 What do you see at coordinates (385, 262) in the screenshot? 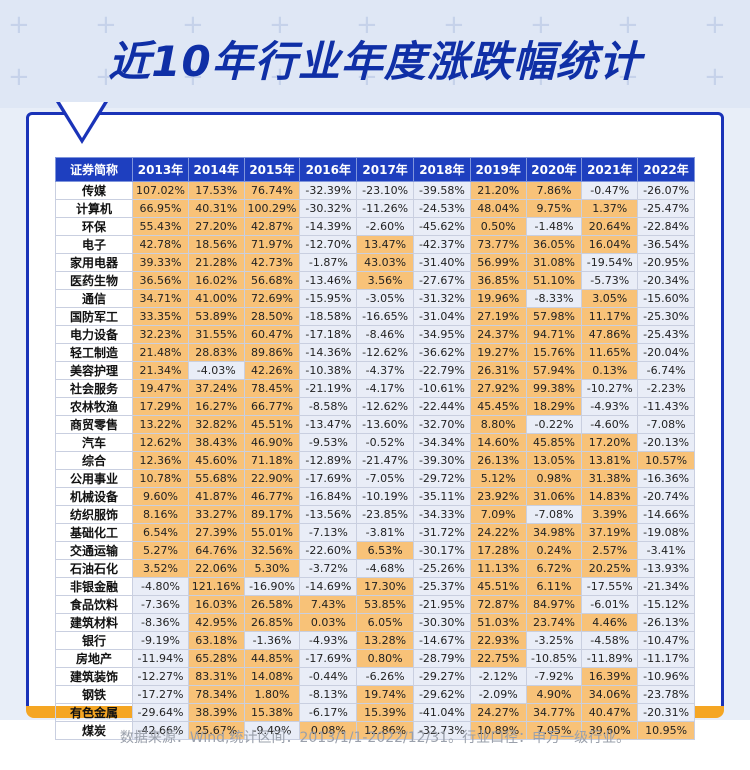
I see `return-cell: 43.03%` at bounding box center [385, 262].